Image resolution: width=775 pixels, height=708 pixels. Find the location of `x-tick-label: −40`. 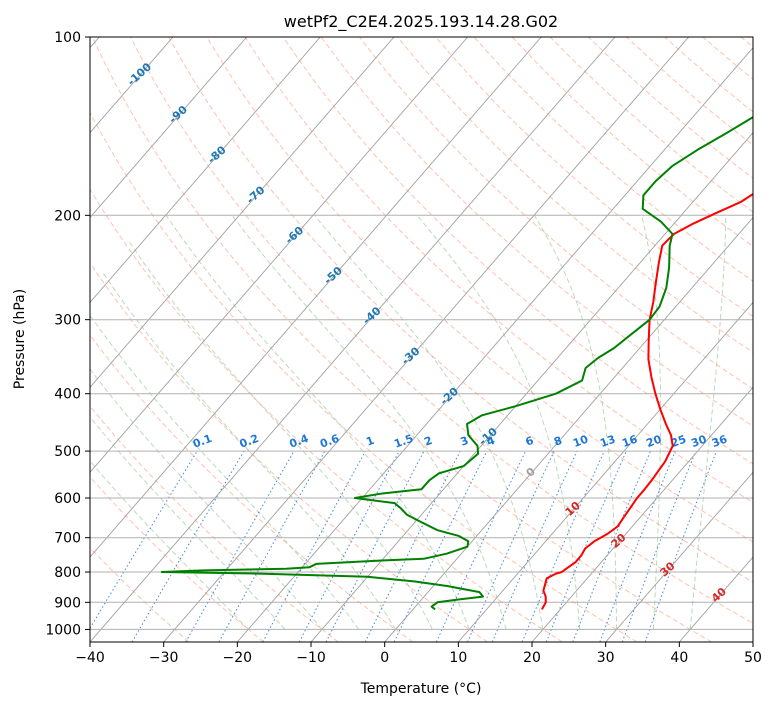

x-tick-label: −40 is located at coordinates (90, 658).